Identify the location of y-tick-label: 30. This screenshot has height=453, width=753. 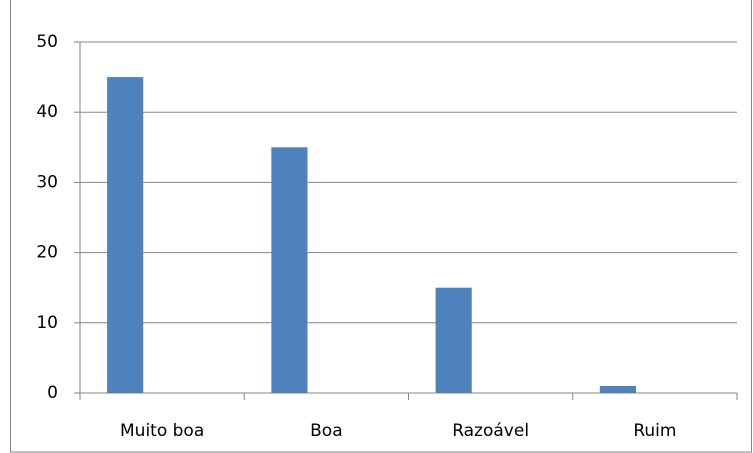
(47, 182).